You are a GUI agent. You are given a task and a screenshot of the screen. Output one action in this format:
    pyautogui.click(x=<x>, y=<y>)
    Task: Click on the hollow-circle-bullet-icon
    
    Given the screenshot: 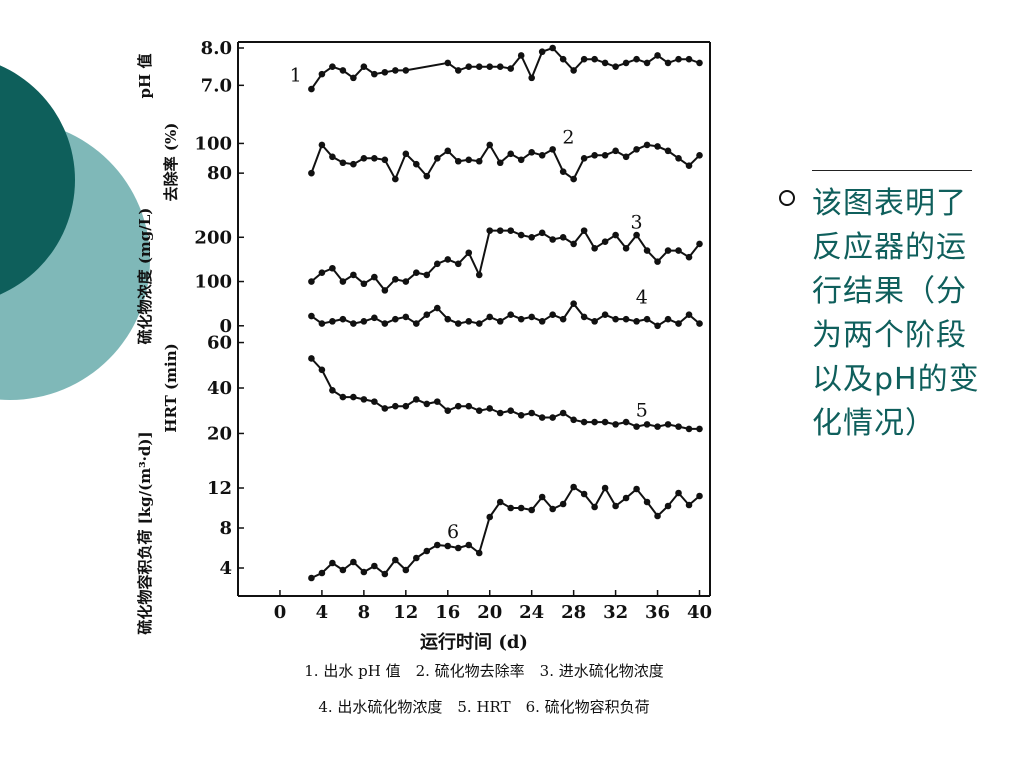 What is the action you would take?
    pyautogui.click(x=786, y=197)
    